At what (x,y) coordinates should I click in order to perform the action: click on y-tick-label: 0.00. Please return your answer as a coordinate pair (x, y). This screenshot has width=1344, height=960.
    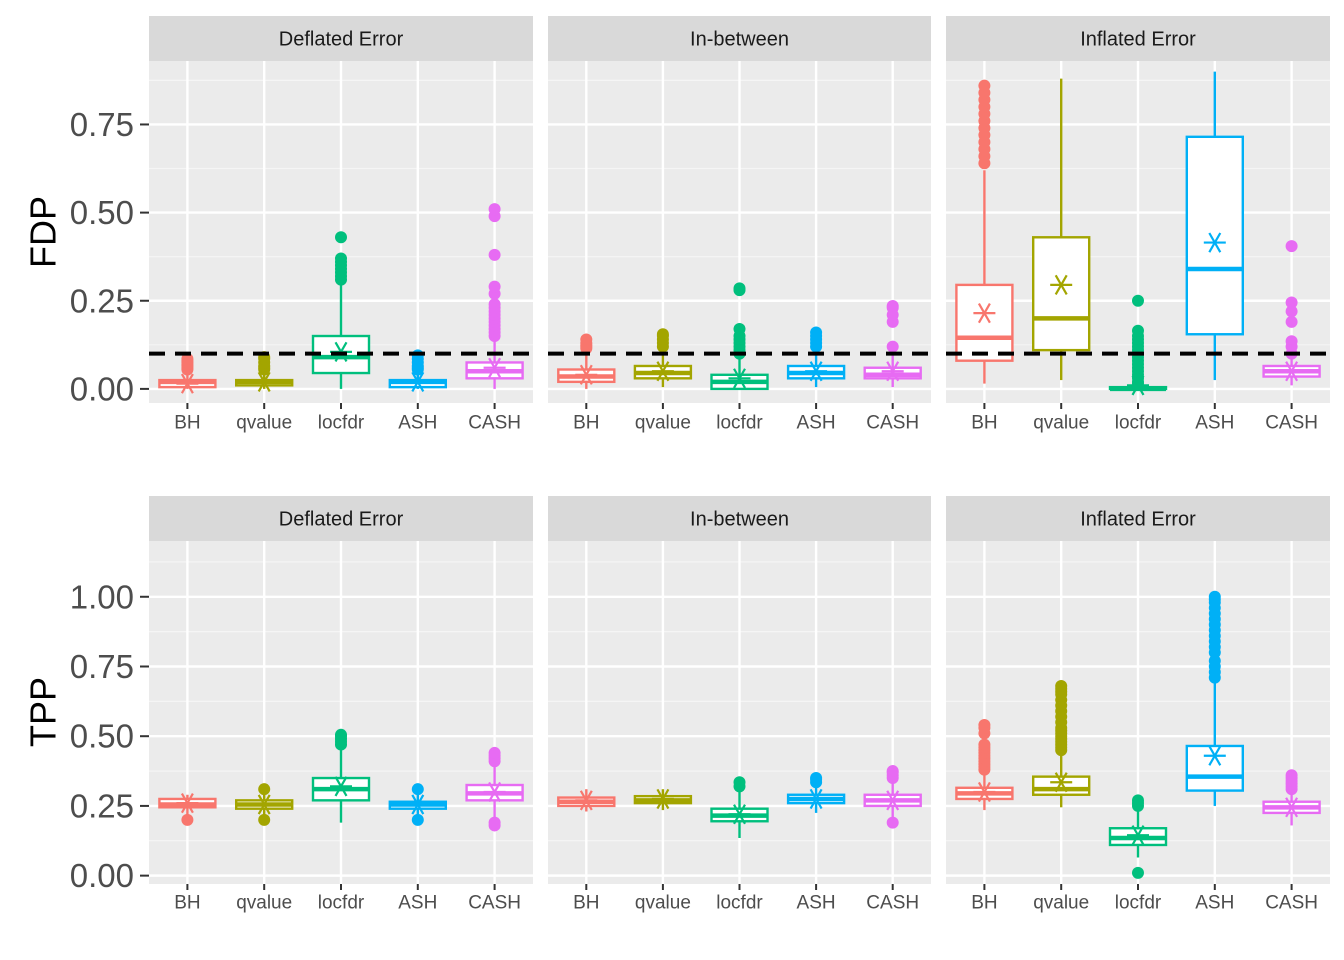
    Looking at the image, I should click on (102, 875).